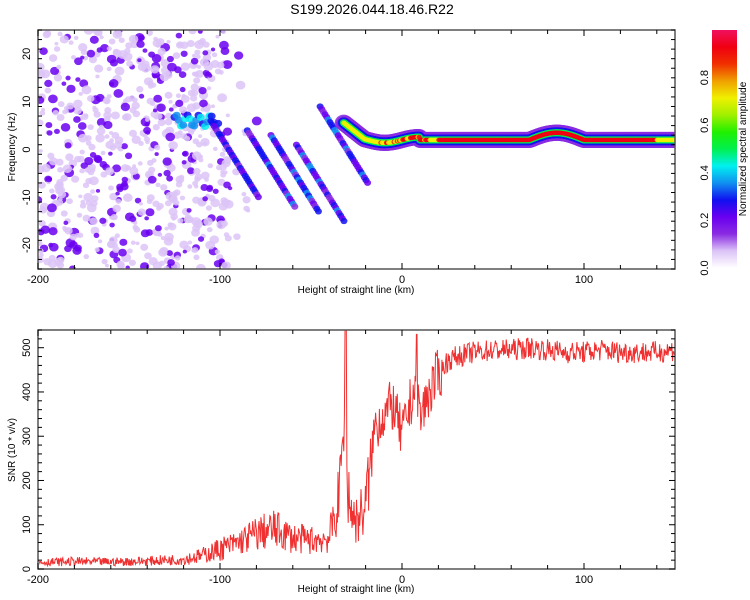  What do you see at coordinates (402, 580) in the screenshot?
I see `snr-x-tick-label: 0` at bounding box center [402, 580].